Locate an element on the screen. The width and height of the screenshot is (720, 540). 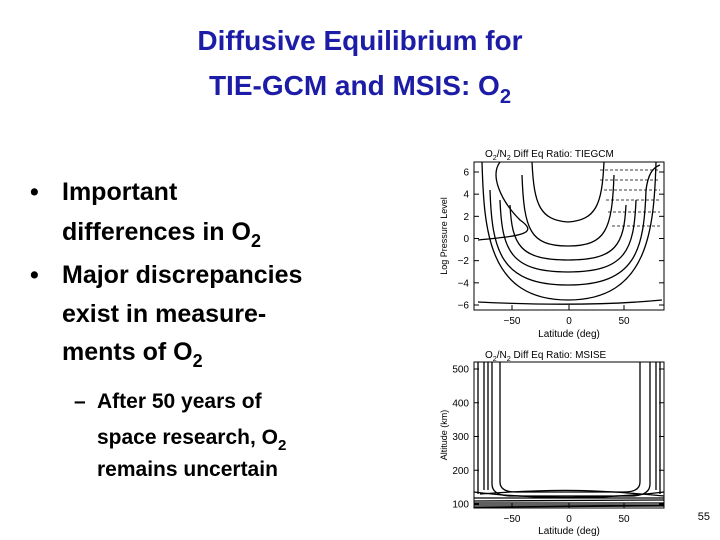
text-run: Important is located at coordinates (120, 192).